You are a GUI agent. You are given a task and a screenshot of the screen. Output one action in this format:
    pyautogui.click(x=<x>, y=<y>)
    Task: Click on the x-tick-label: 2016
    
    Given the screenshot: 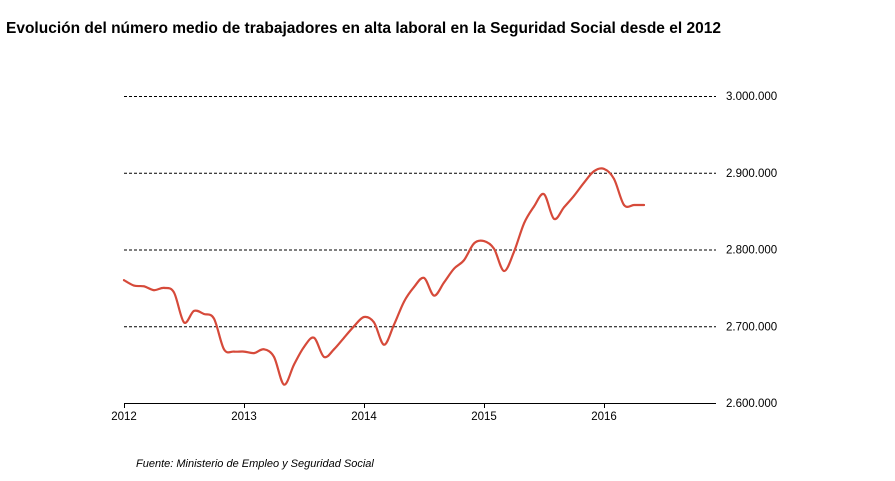 What is the action you would take?
    pyautogui.click(x=604, y=417)
    